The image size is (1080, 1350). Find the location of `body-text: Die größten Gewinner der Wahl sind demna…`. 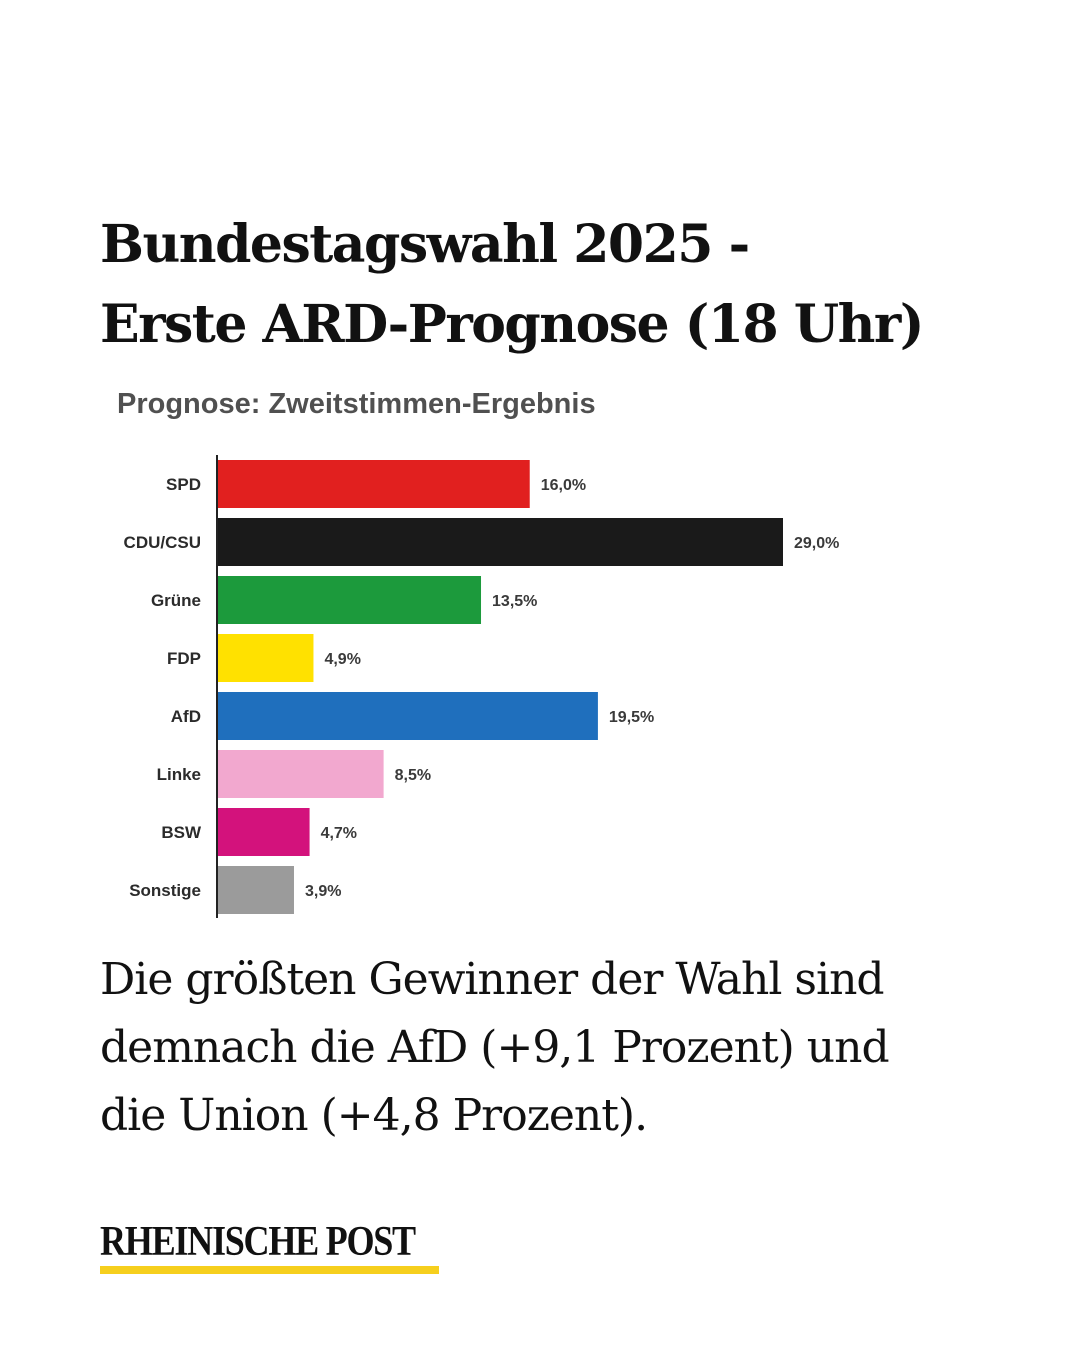

body-text: Die größten Gewinner der Wahl sind demna… is located at coordinates (550, 1048).